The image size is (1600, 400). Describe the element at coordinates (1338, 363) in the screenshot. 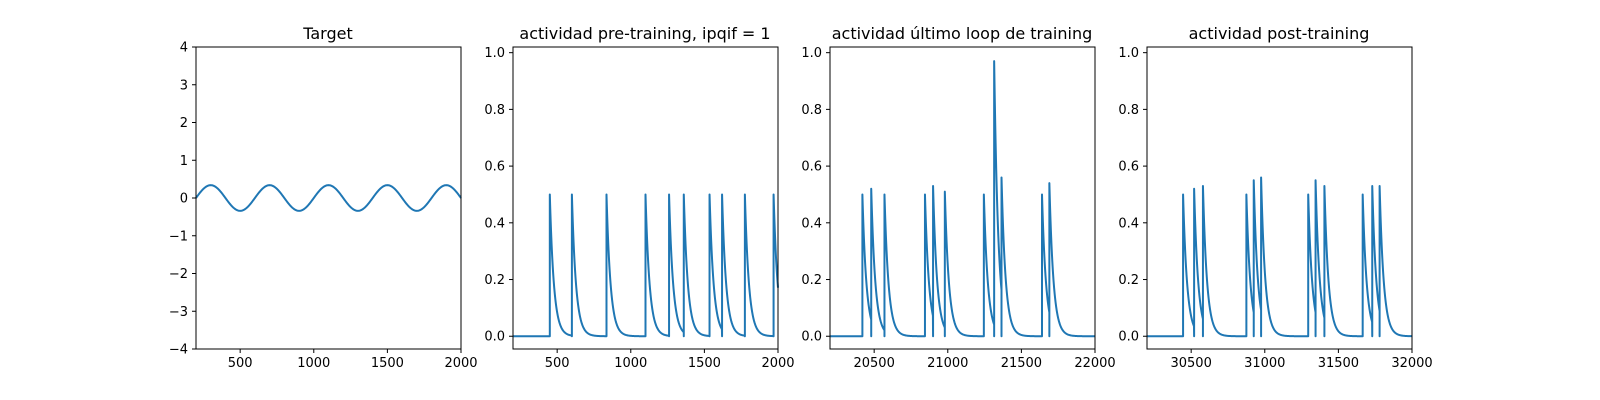

I see `x-tick-label: 31500` at that location.